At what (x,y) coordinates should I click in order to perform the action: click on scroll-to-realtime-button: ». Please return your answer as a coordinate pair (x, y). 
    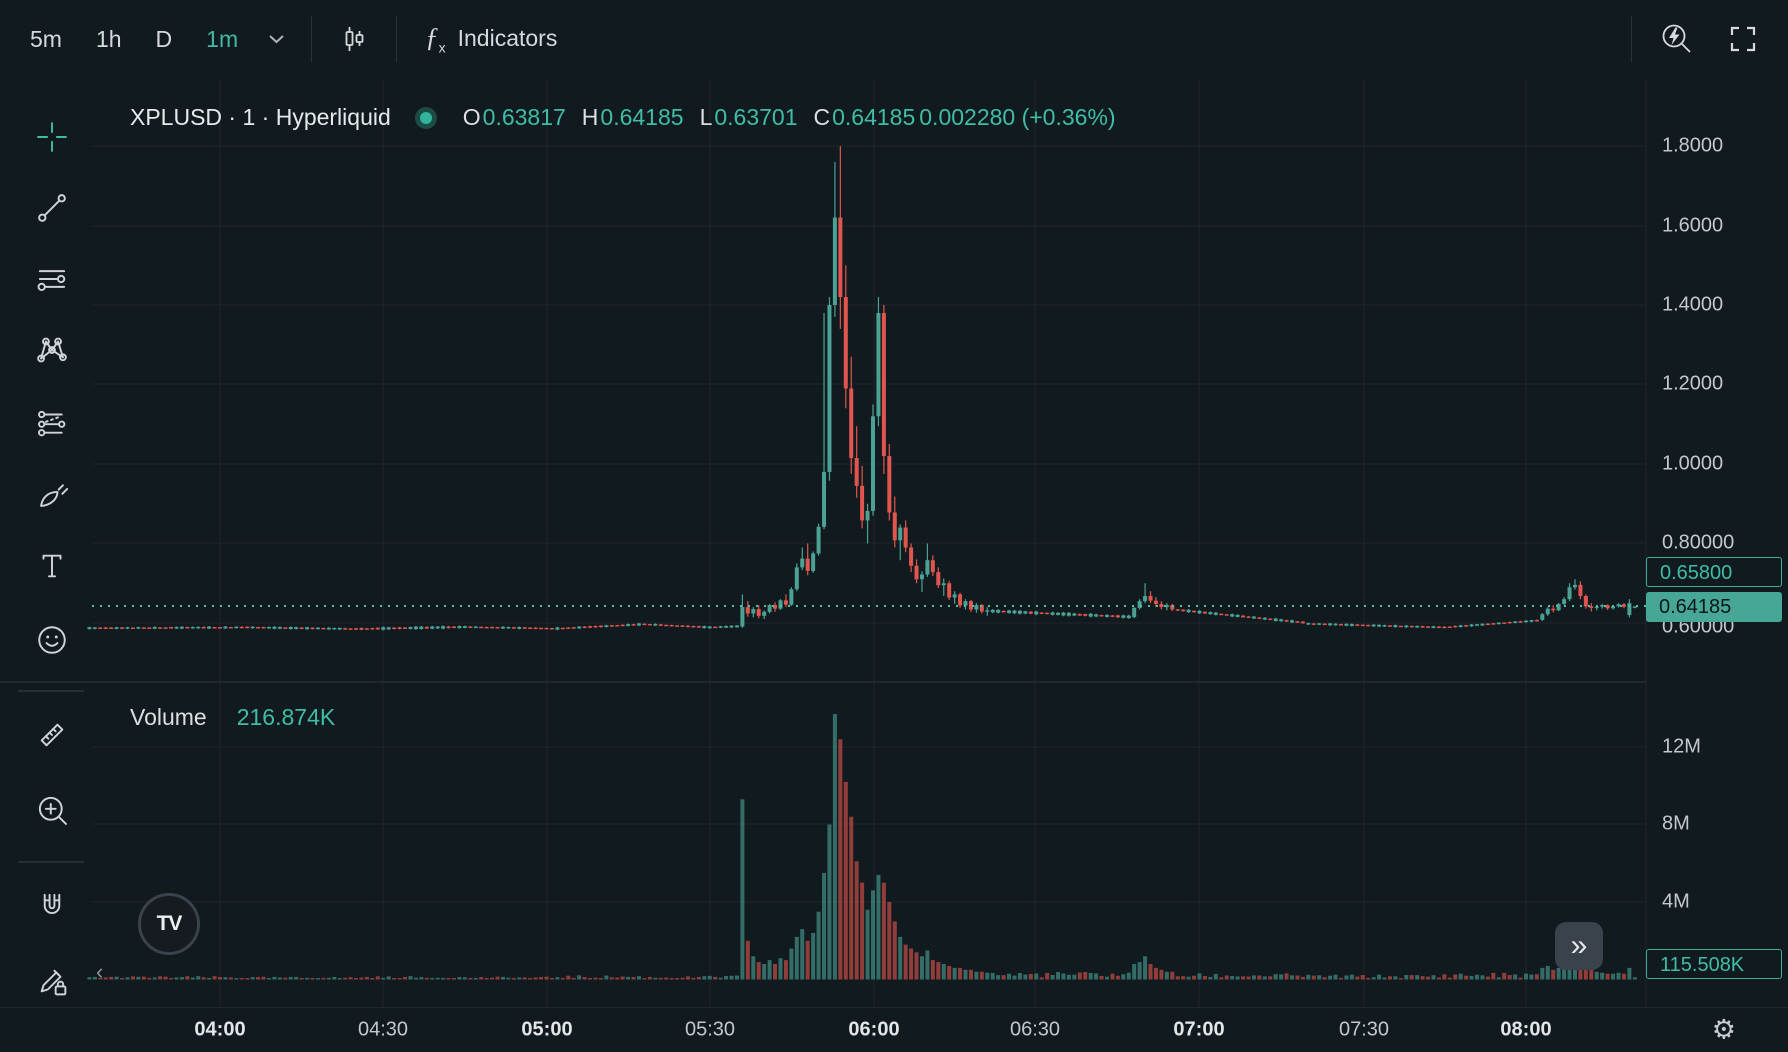
    Looking at the image, I should click on (1579, 946).